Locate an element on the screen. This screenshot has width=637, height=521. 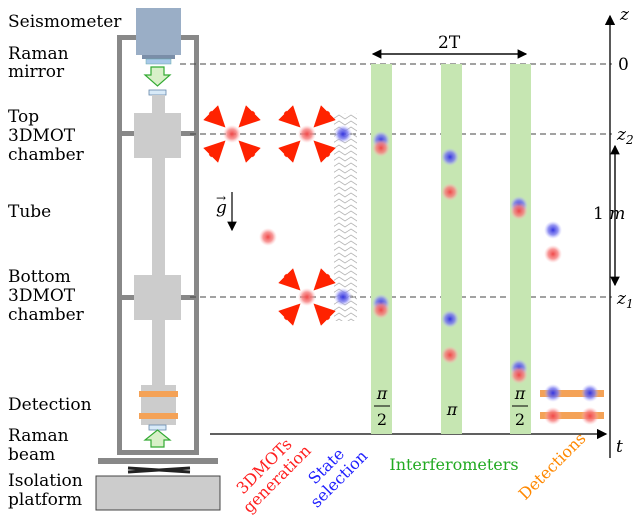
up-arrow-icon is located at coordinates (157, 438).